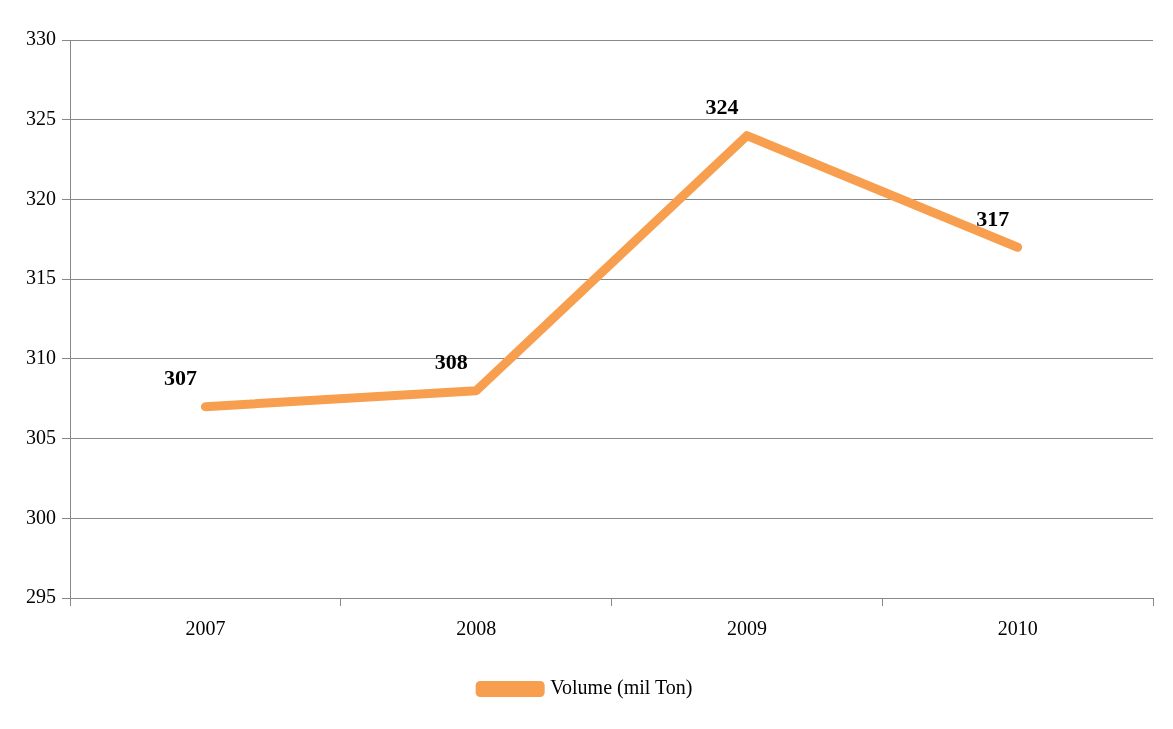 This screenshot has height=729, width=1173. What do you see at coordinates (451, 362) in the screenshot?
I see `data-label: 308` at bounding box center [451, 362].